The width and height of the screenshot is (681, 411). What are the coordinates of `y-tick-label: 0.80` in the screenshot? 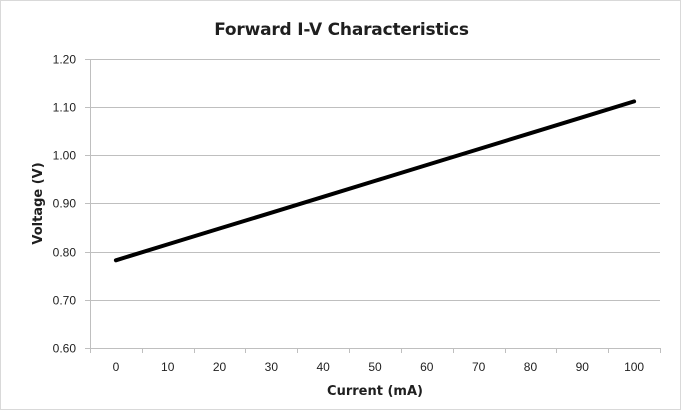 It's located at (65, 253).